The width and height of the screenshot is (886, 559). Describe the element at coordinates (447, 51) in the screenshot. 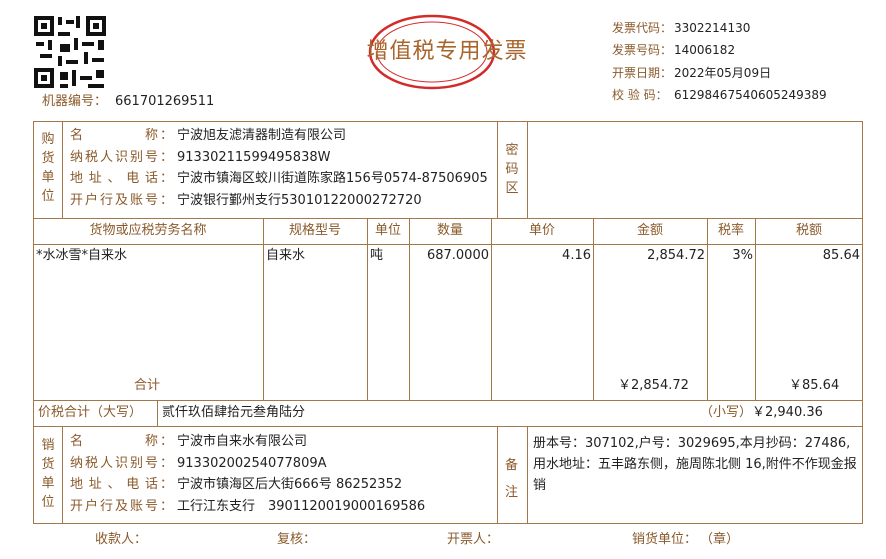

I see `title: 增值税专用发票` at that location.